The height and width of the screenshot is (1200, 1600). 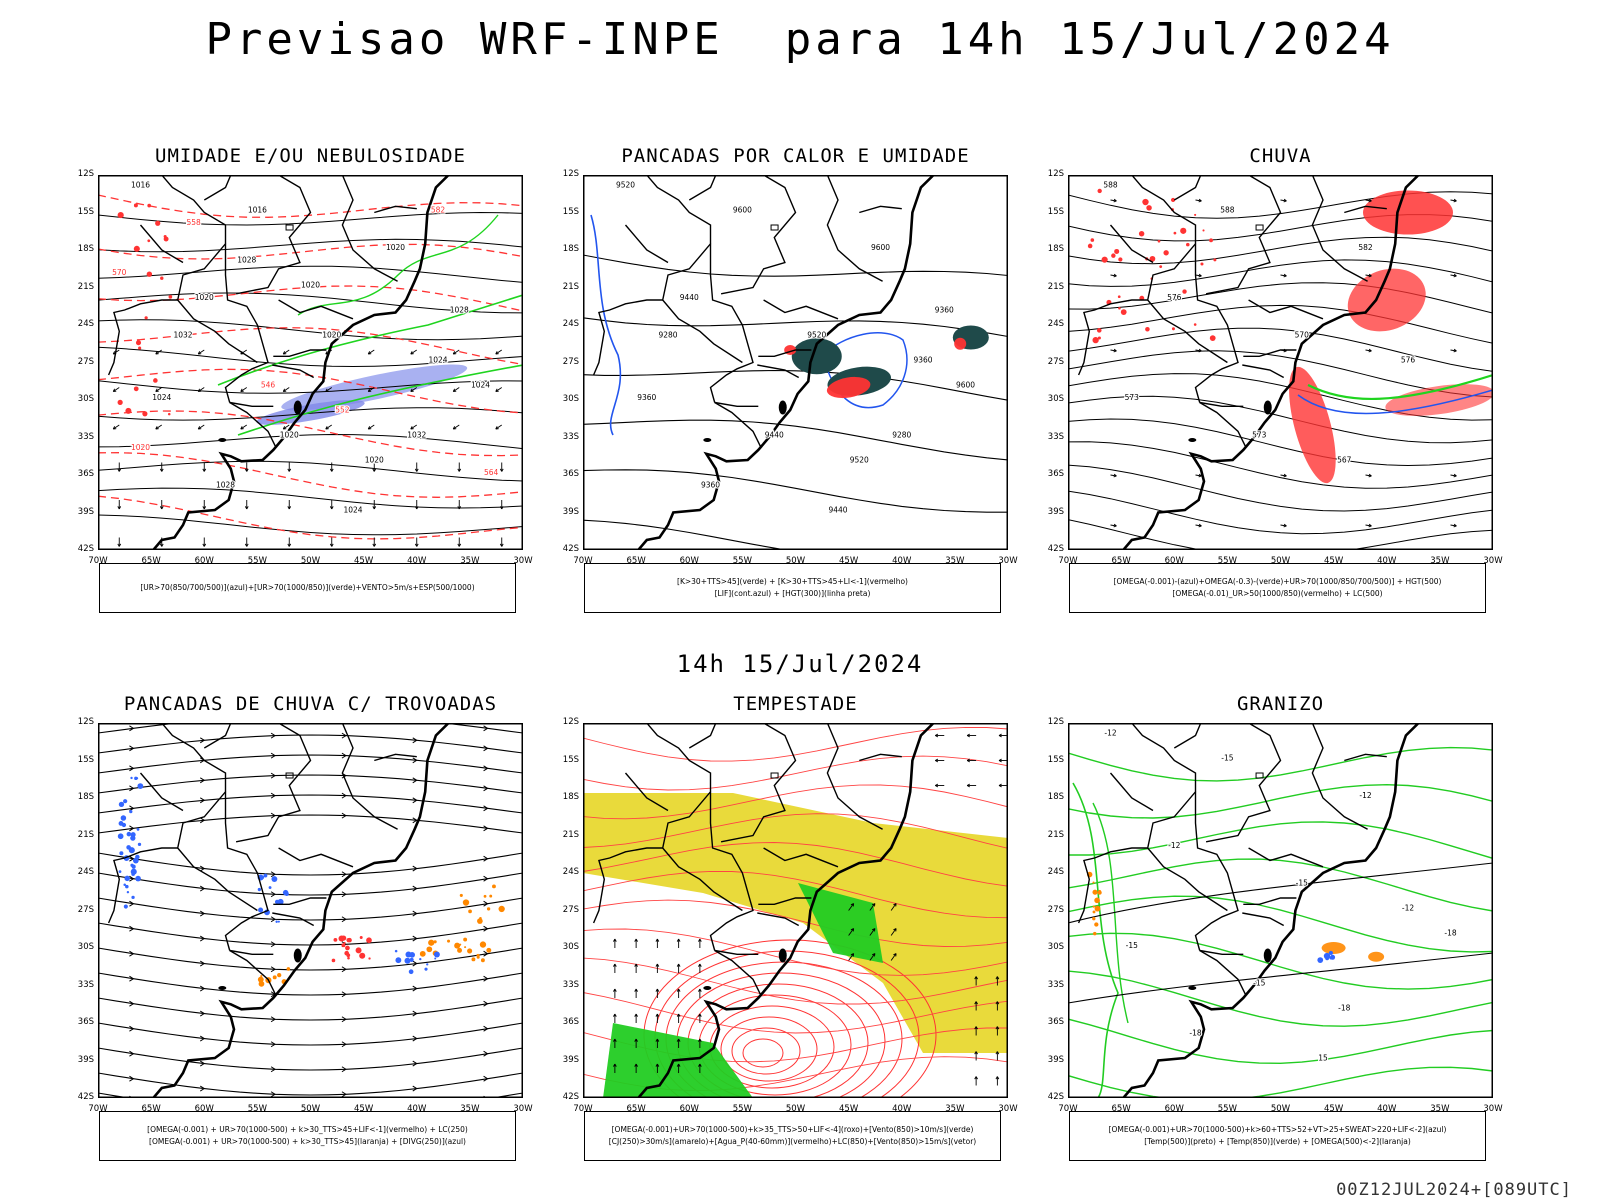 I want to click on temp500-contour, so click(x=1280, y=893).